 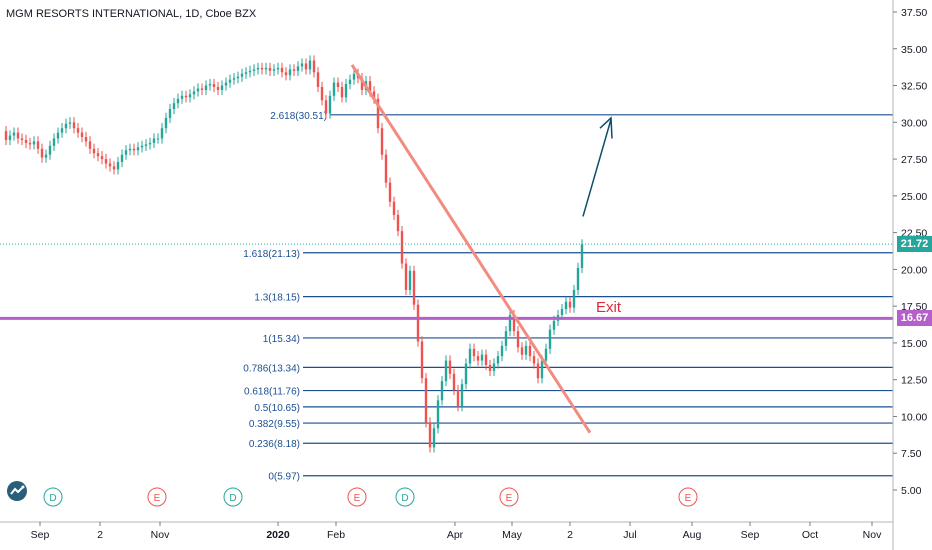 I want to click on x-tick-label: Aug, so click(x=692, y=535).